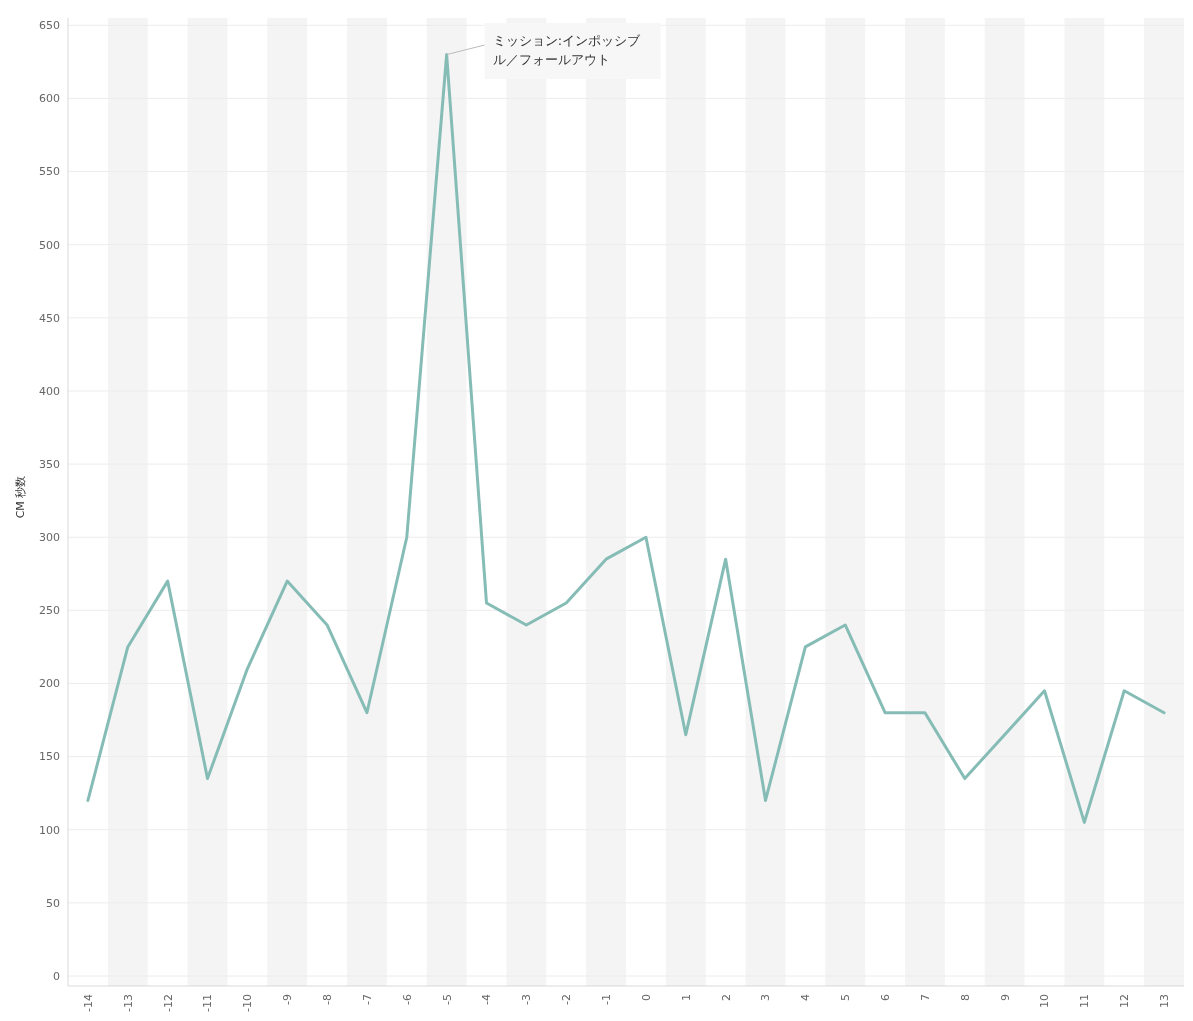  What do you see at coordinates (248, 1003) in the screenshot?
I see `x-tick-label: -10` at bounding box center [248, 1003].